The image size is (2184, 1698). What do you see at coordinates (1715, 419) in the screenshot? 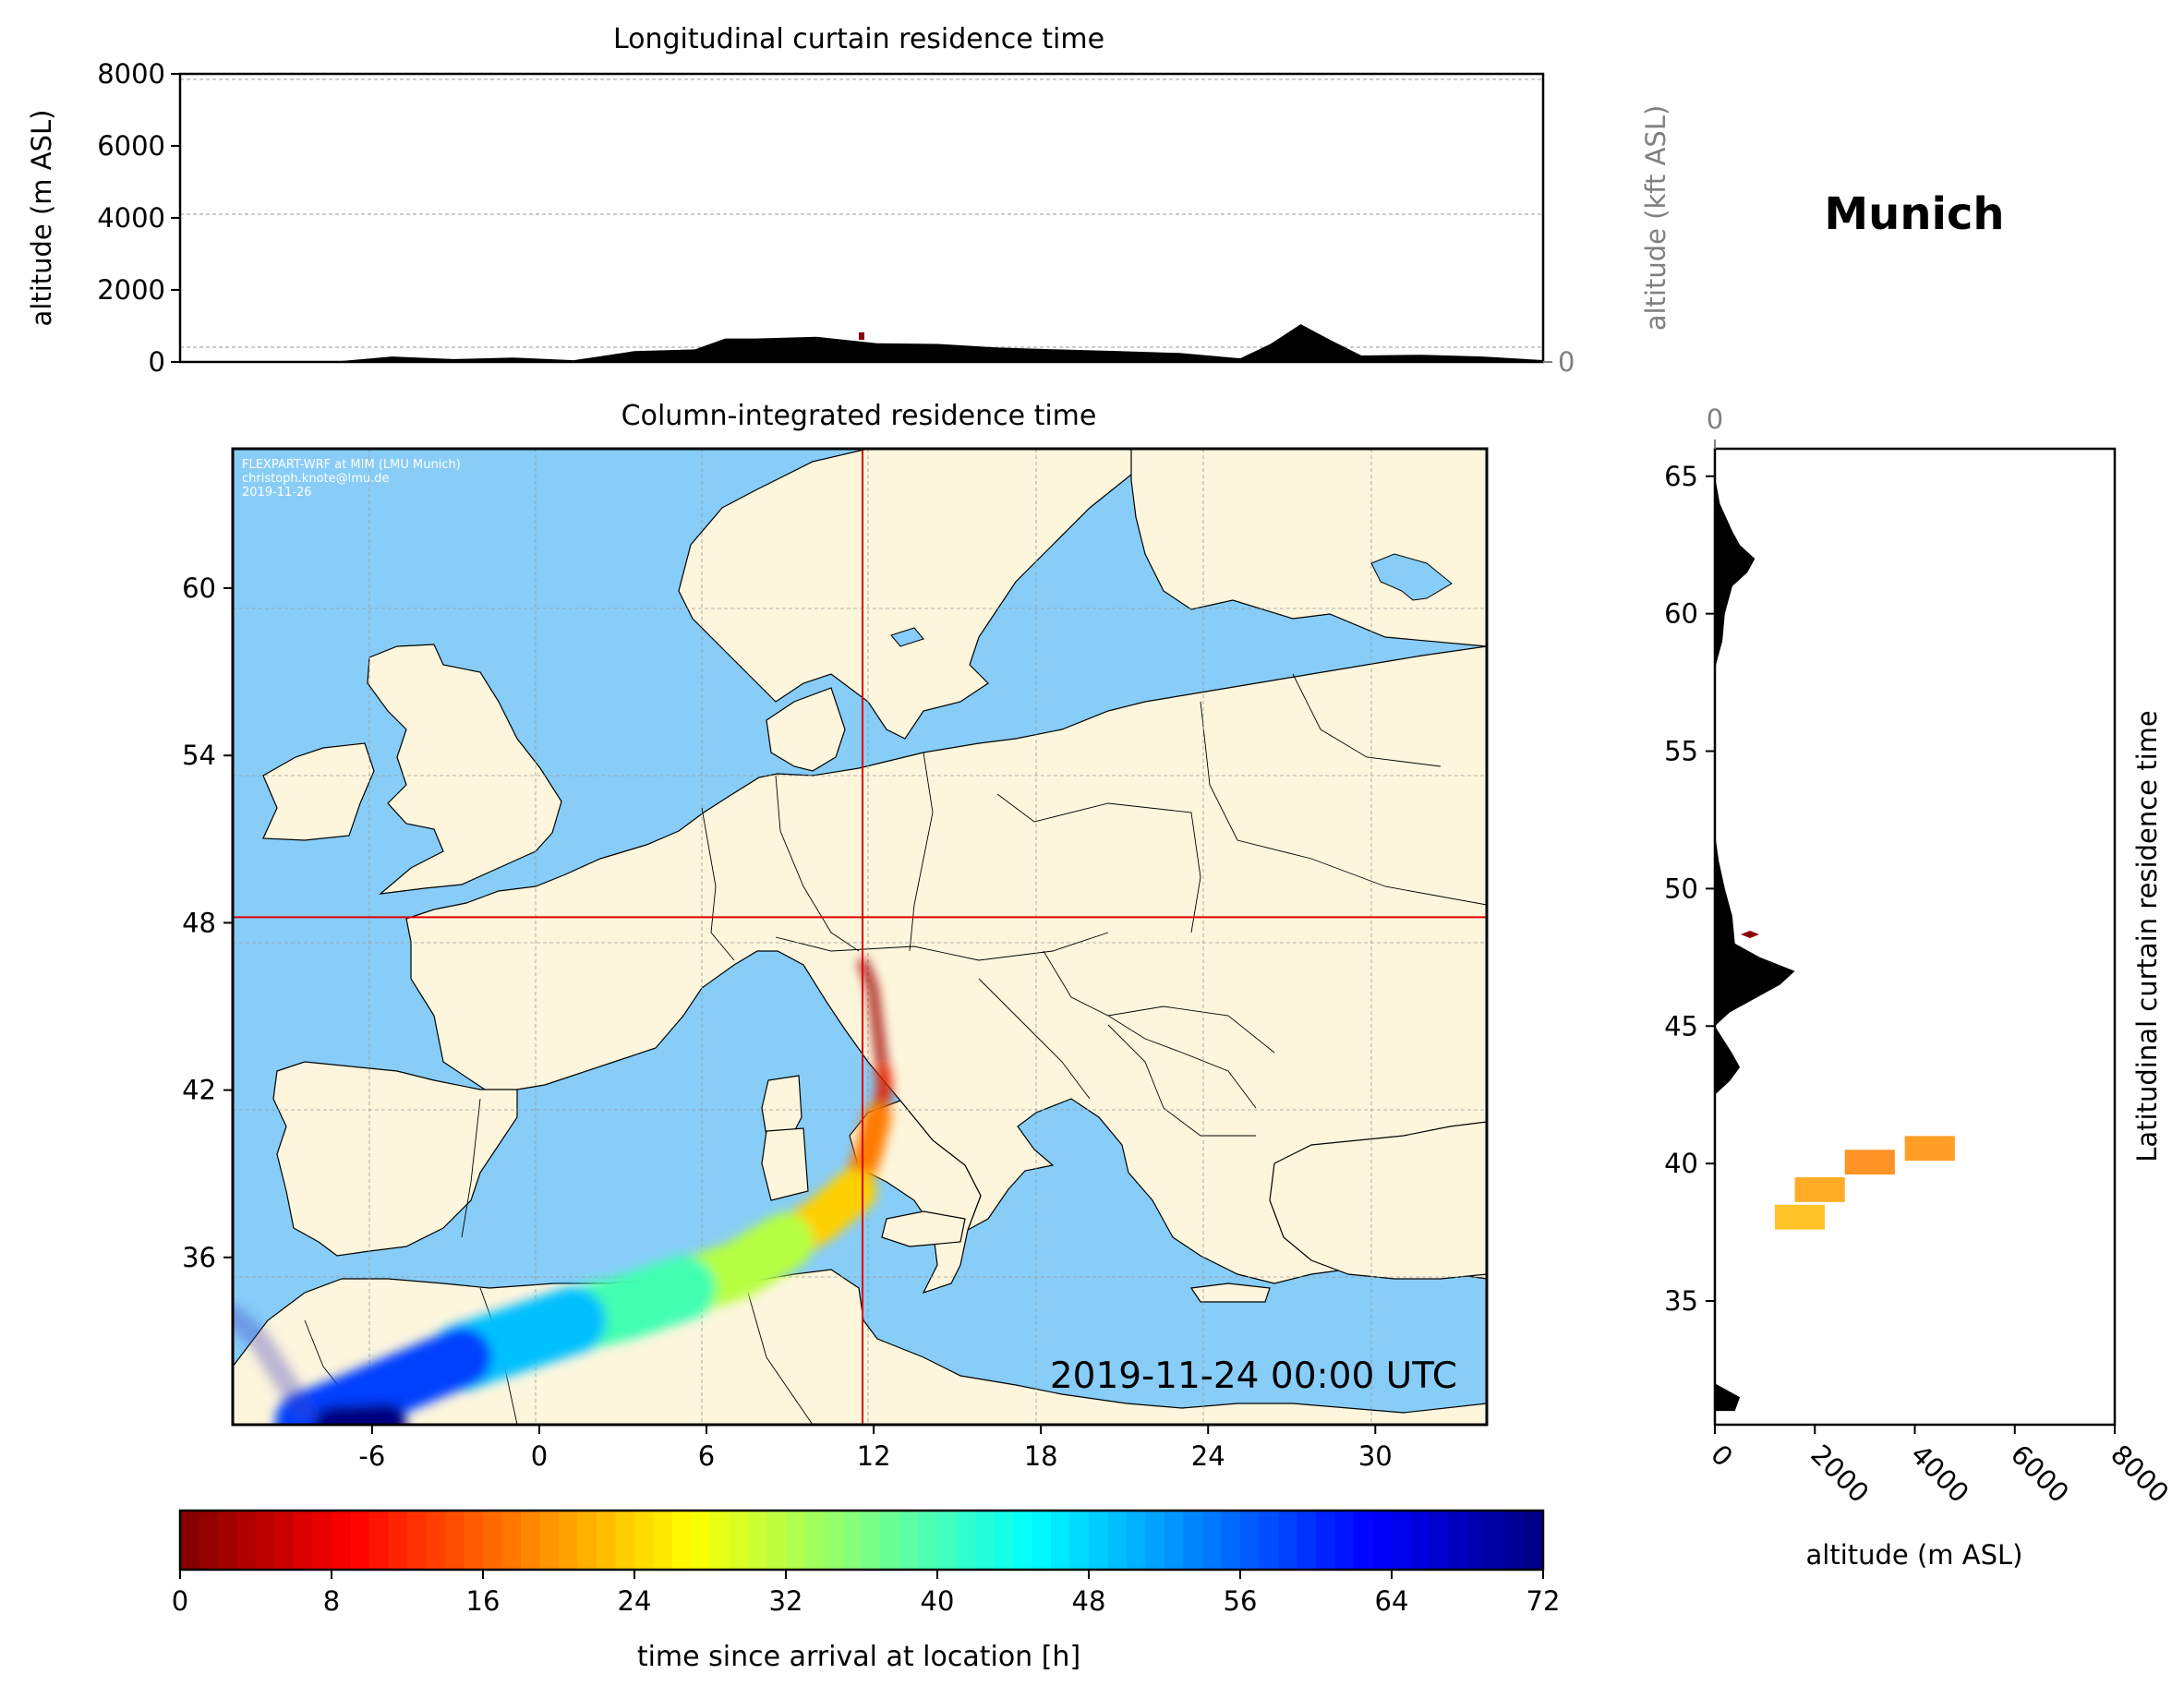
I see `x-tick-label-top: 0` at bounding box center [1715, 419].